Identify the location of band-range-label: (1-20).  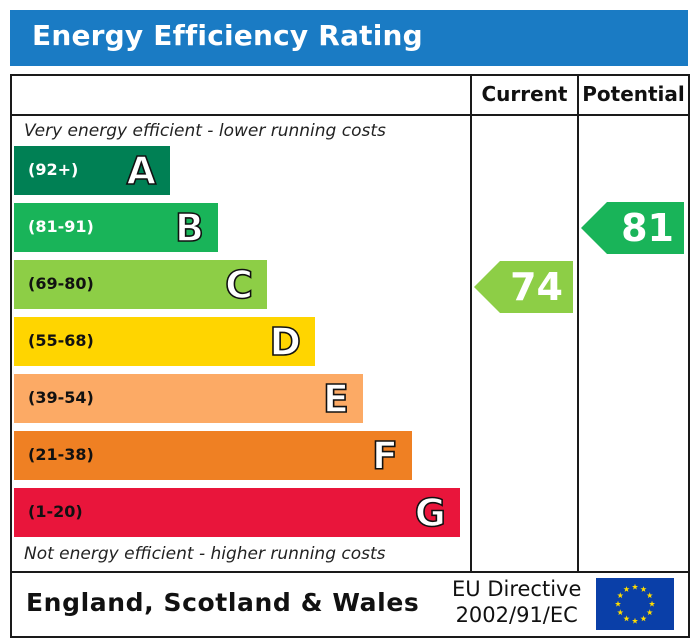
(55, 511).